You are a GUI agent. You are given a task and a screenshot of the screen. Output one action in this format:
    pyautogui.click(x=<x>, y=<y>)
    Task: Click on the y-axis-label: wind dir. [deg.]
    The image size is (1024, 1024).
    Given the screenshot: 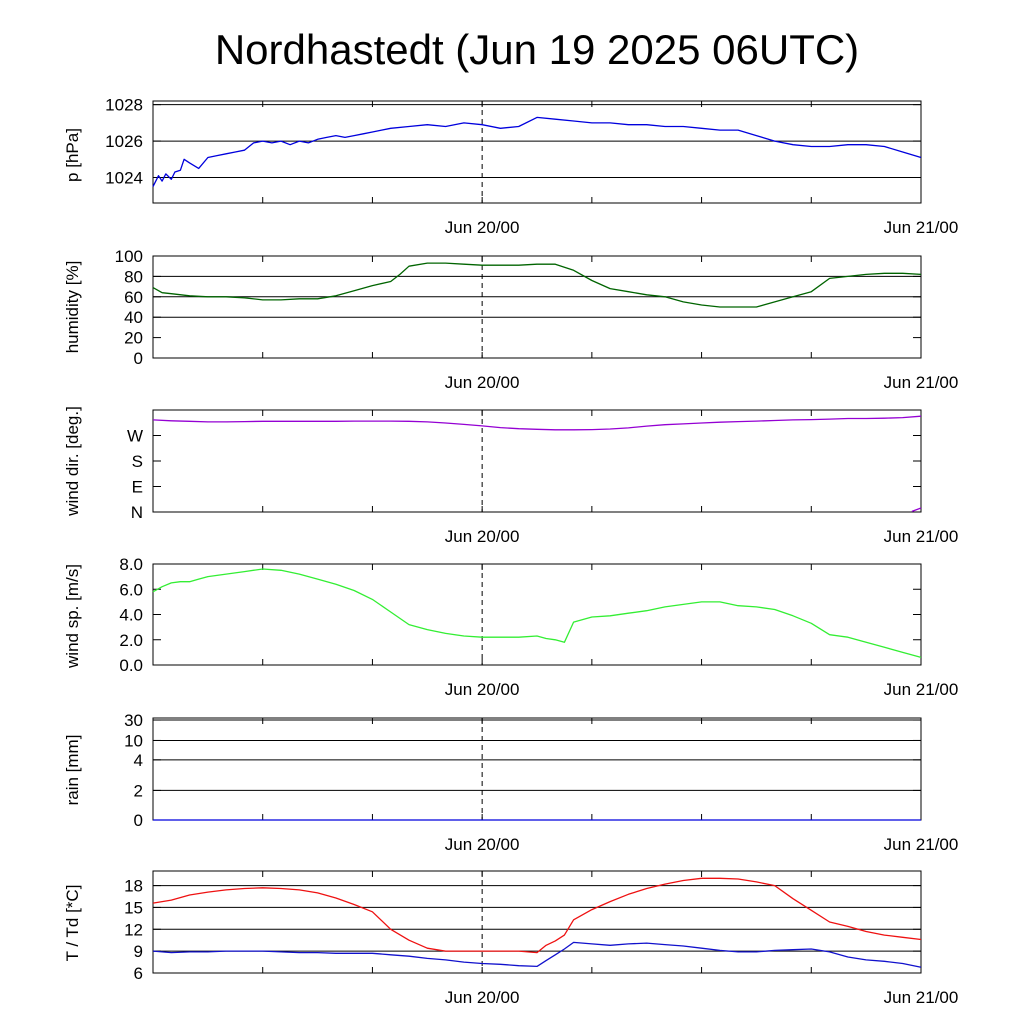 What is the action you would take?
    pyautogui.click(x=72, y=461)
    